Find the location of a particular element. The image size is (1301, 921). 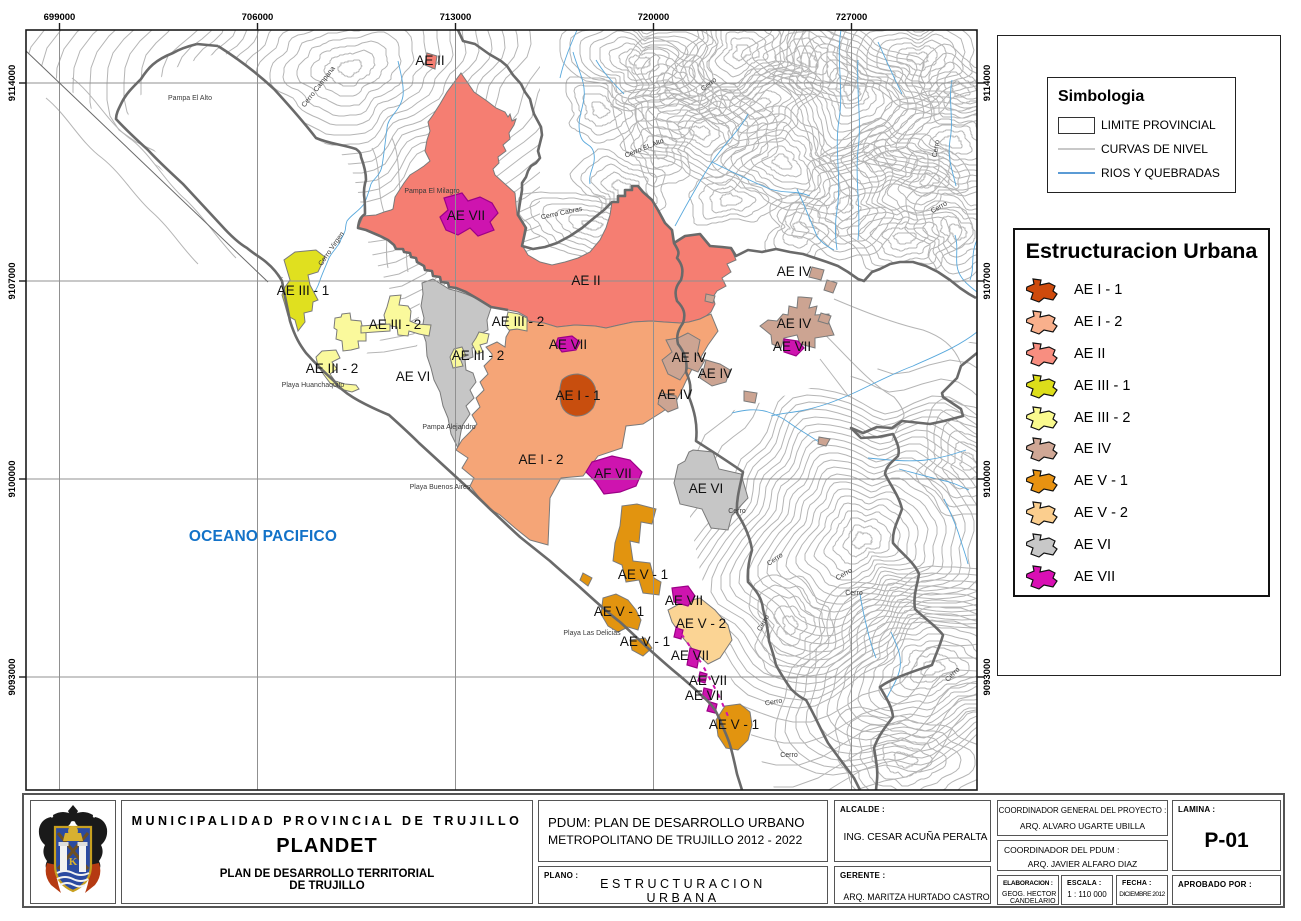

svg-text: 727000 is located at coordinates (852, 17).